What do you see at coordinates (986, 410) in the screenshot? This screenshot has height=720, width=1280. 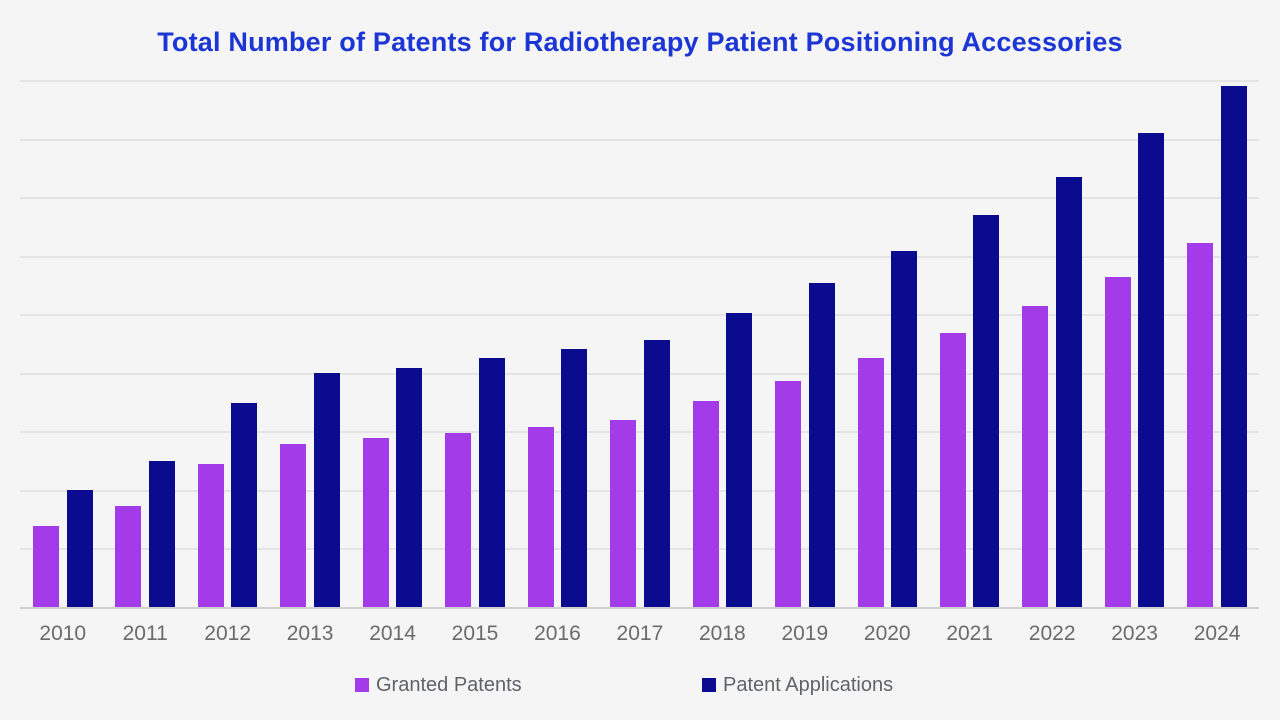 I see `bar-patent-applications-2021` at bounding box center [986, 410].